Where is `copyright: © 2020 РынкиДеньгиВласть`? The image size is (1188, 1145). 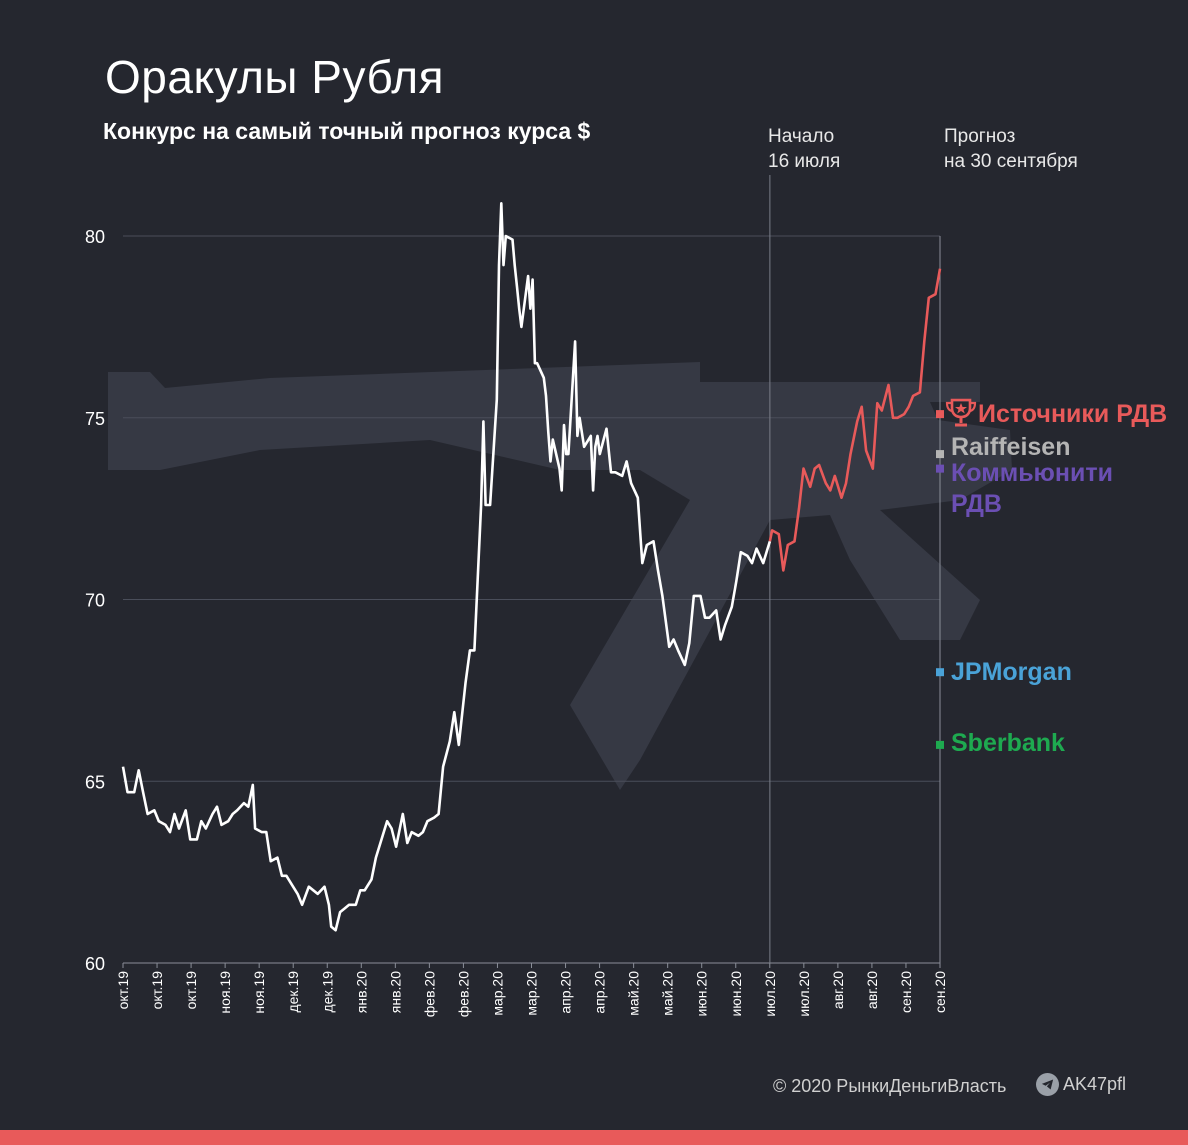 copyright: © 2020 РынкиДеньгиВласть is located at coordinates (890, 1086).